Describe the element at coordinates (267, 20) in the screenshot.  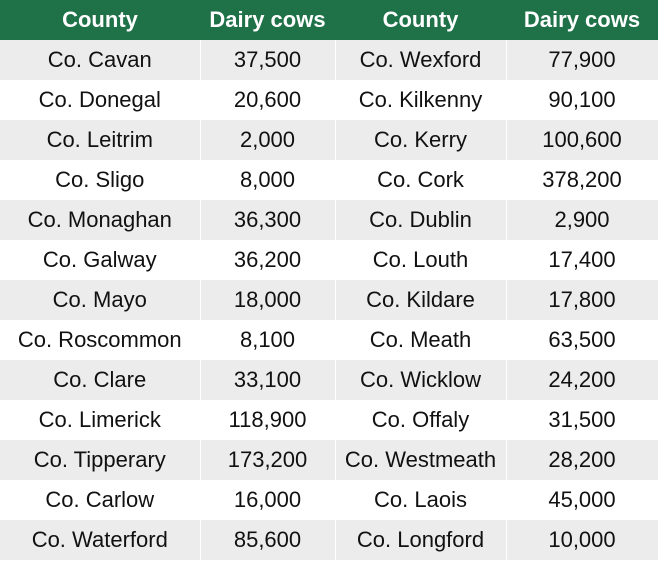
I see `column-header-dairy-cows-1: Dairy cows` at that location.